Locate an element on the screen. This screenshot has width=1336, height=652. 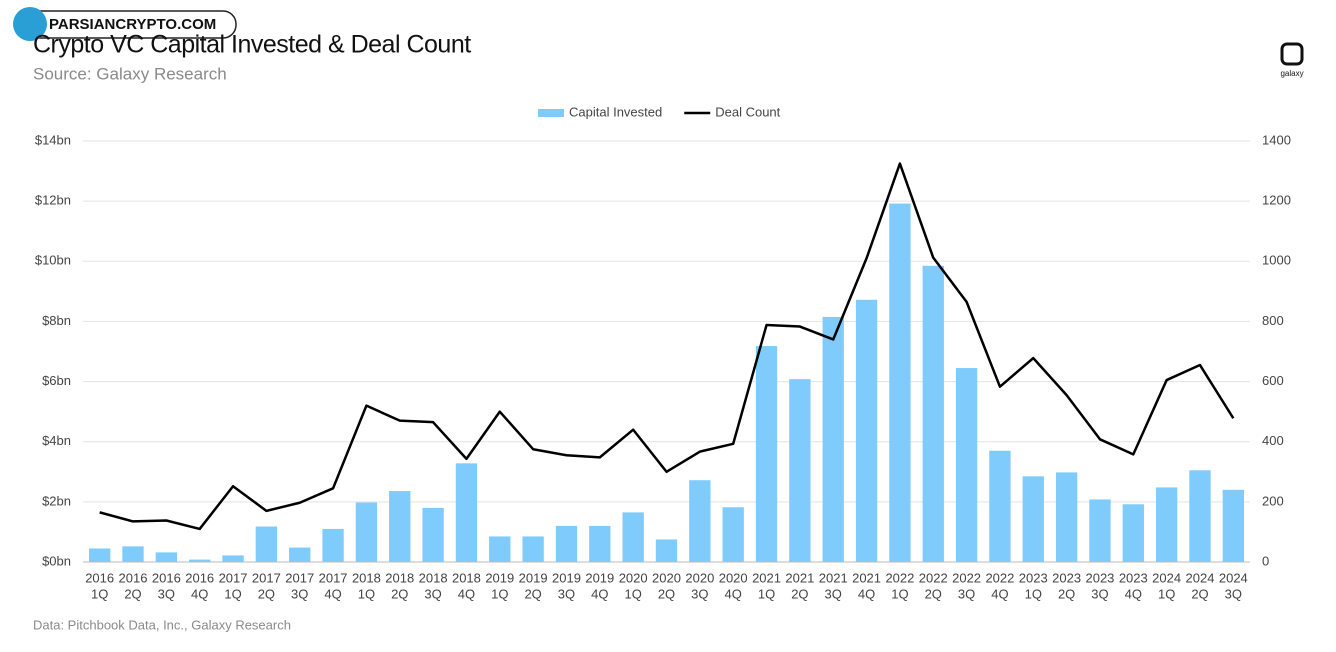
y-tick-label: $6bn is located at coordinates (56, 380).